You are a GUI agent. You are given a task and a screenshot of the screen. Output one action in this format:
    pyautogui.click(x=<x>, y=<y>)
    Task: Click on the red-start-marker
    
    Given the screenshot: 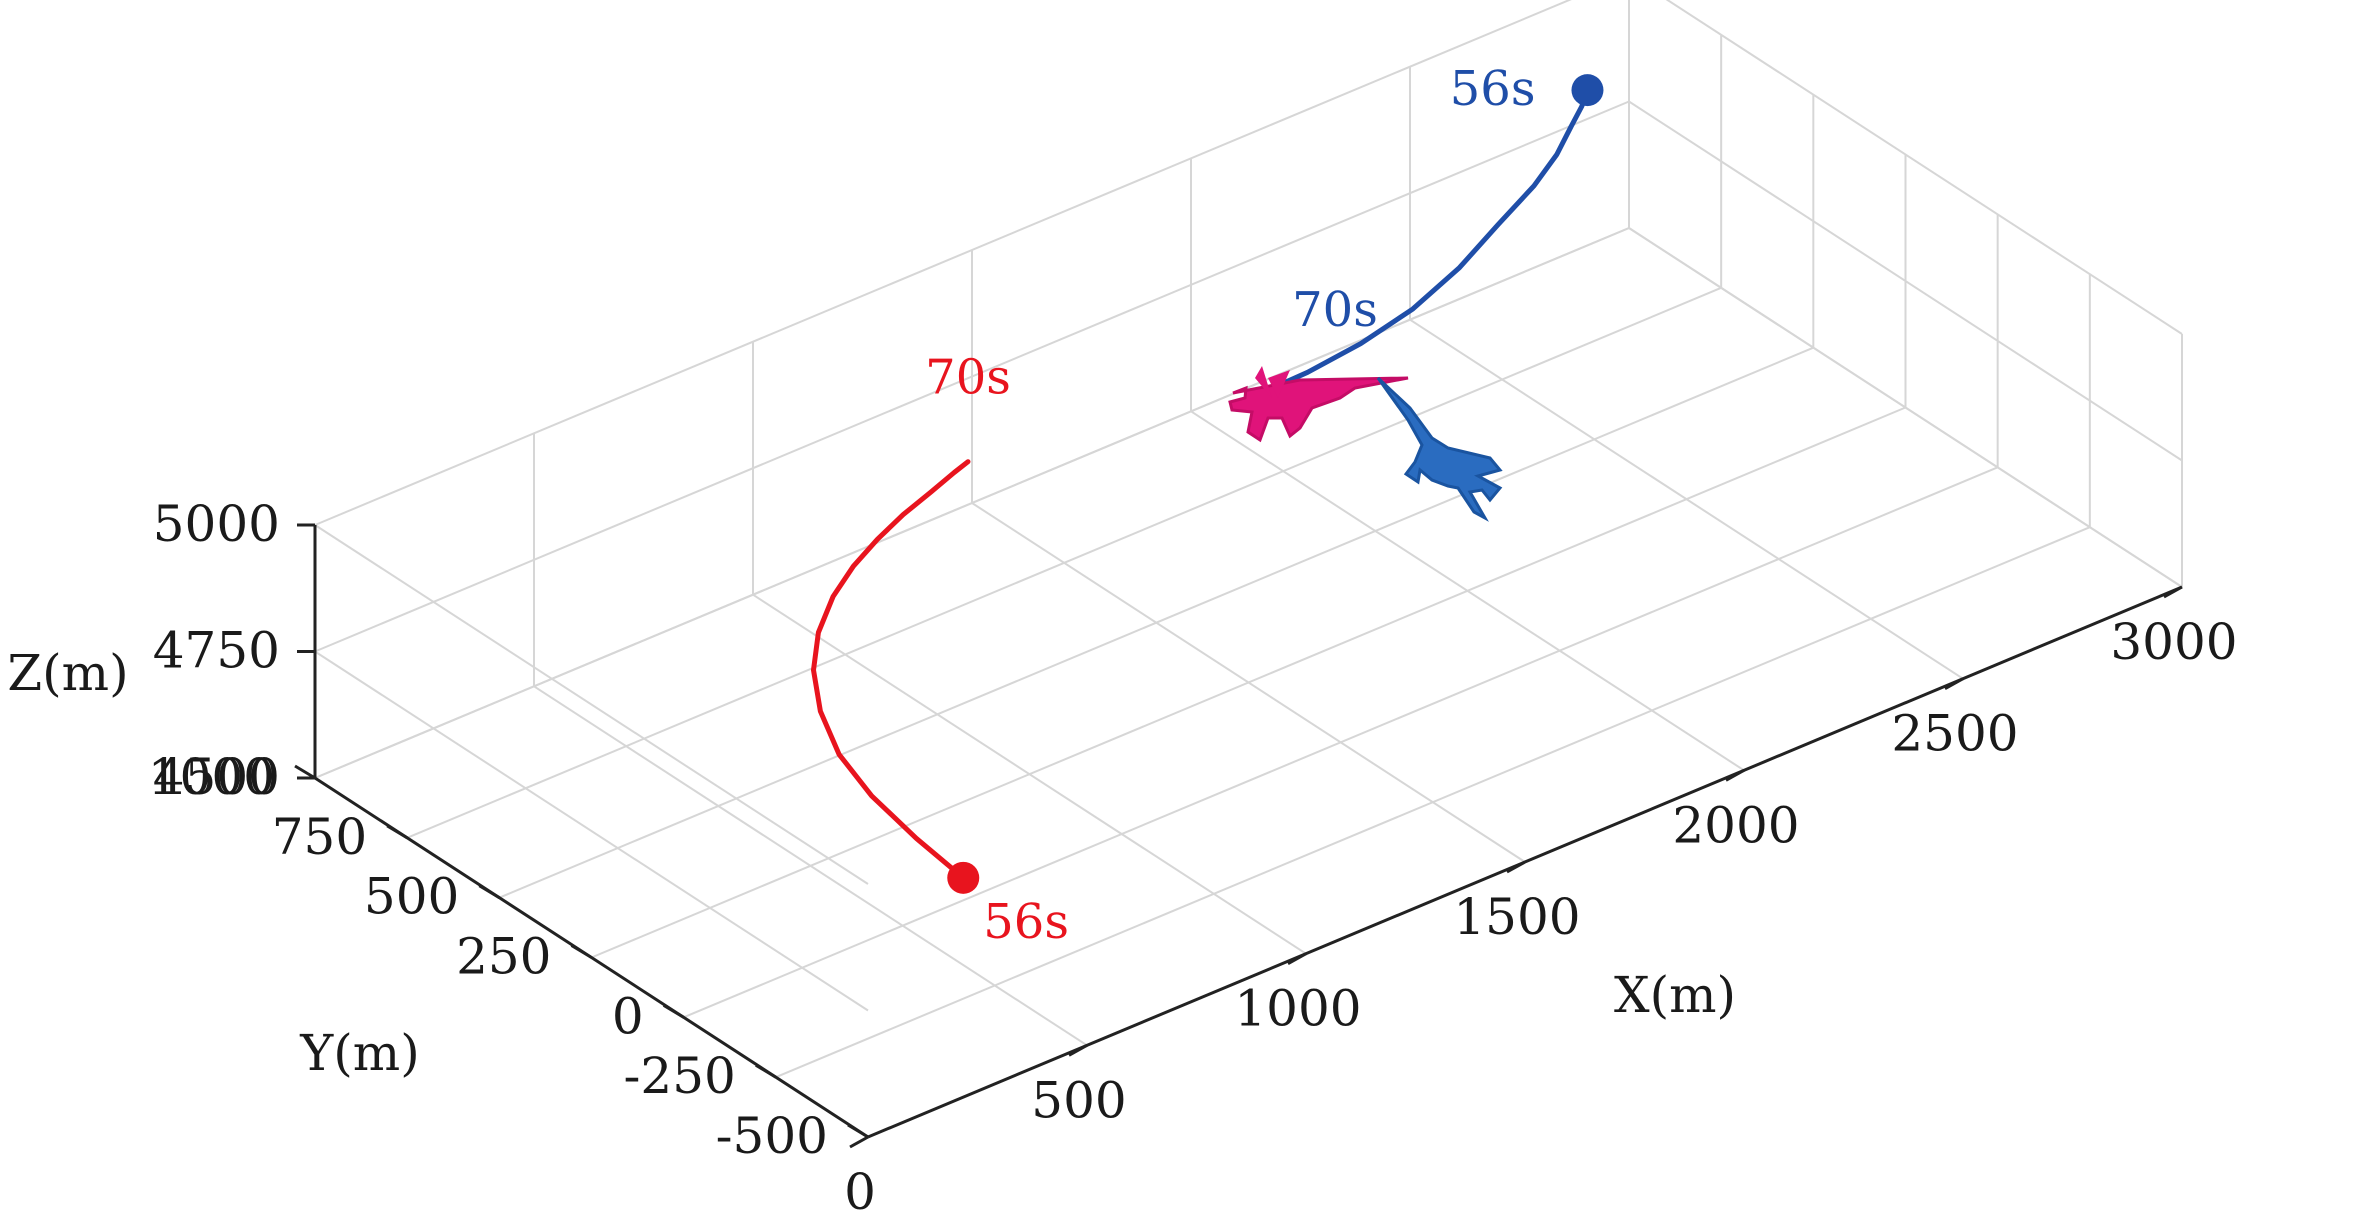 What is the action you would take?
    pyautogui.click(x=963, y=877)
    